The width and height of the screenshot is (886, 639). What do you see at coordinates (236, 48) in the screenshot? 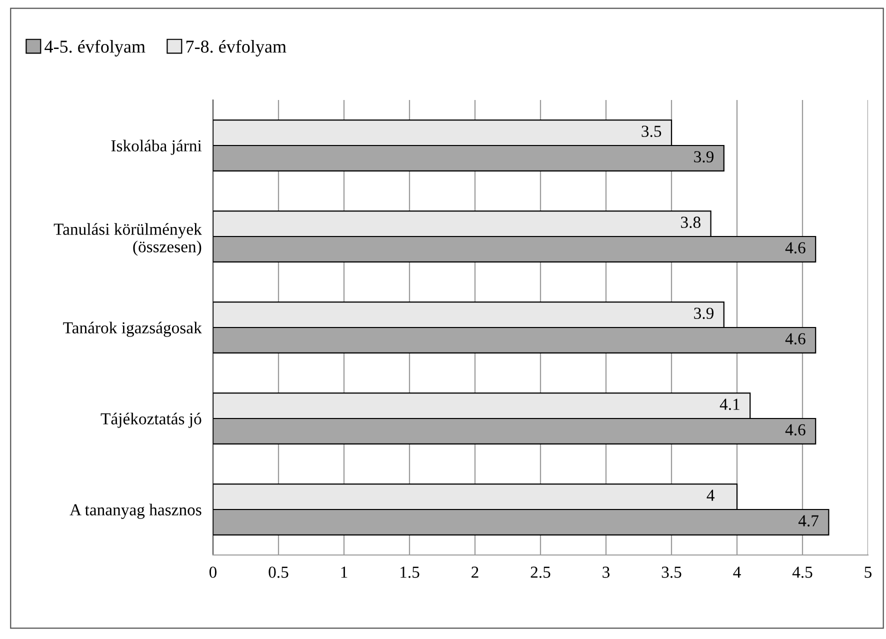
I see `legend-label: 7-8. évfolyam` at bounding box center [236, 48].